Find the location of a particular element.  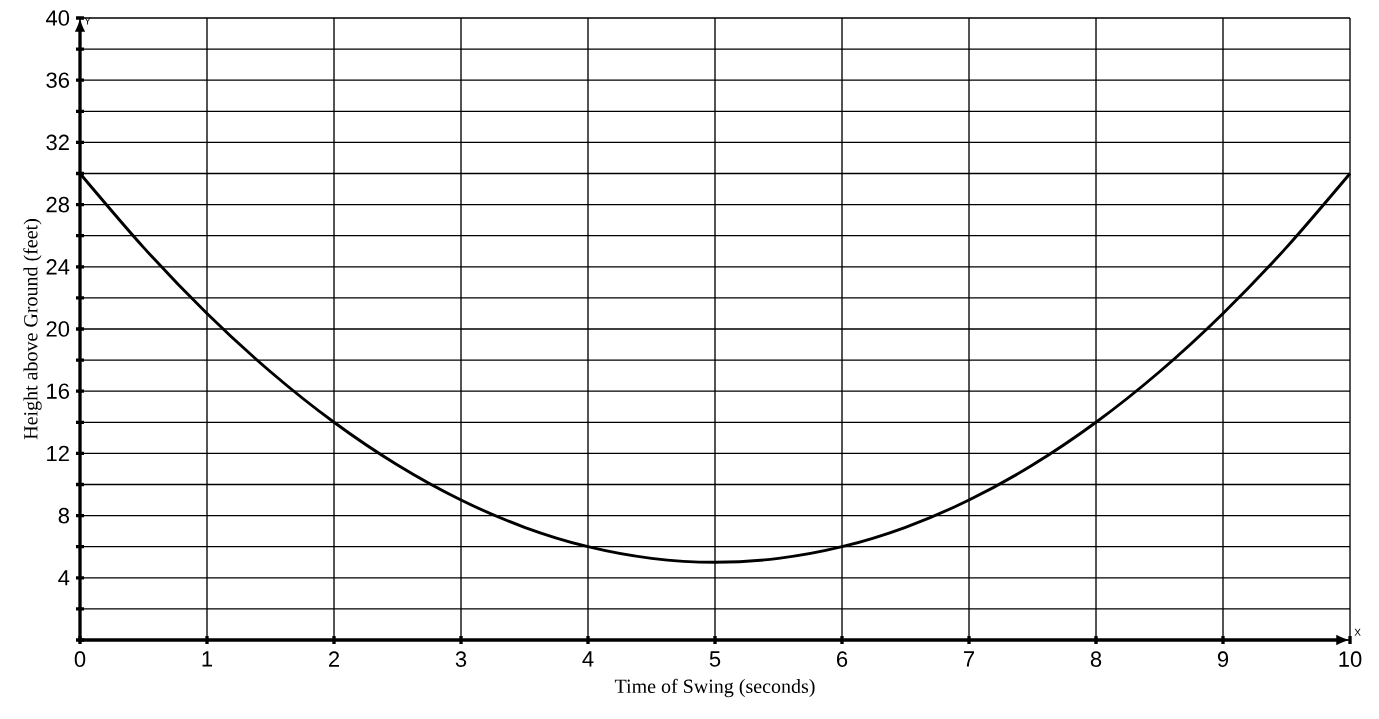

y-tick-label: 40 is located at coordinates (57, 18).